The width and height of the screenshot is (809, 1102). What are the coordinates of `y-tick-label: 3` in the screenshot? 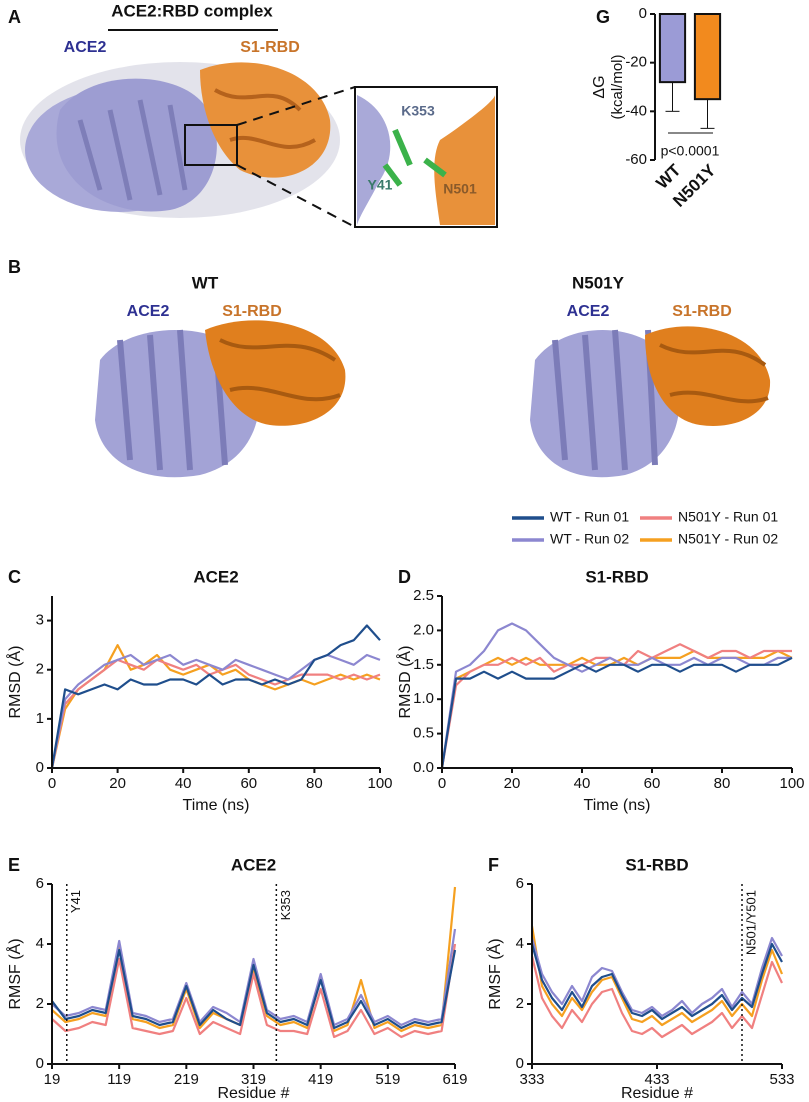 It's located at (40, 620).